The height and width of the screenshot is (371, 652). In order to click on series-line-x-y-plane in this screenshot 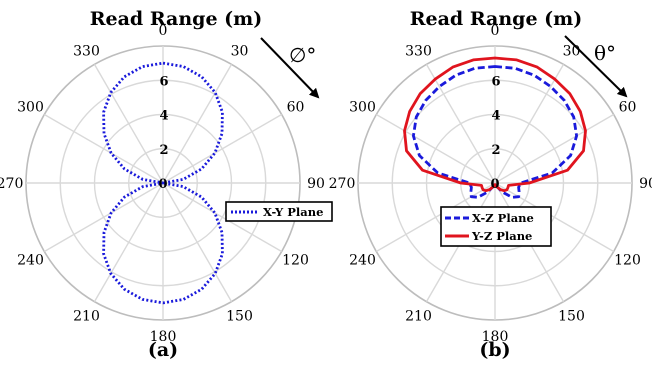, I will do `click(163, 183)`.